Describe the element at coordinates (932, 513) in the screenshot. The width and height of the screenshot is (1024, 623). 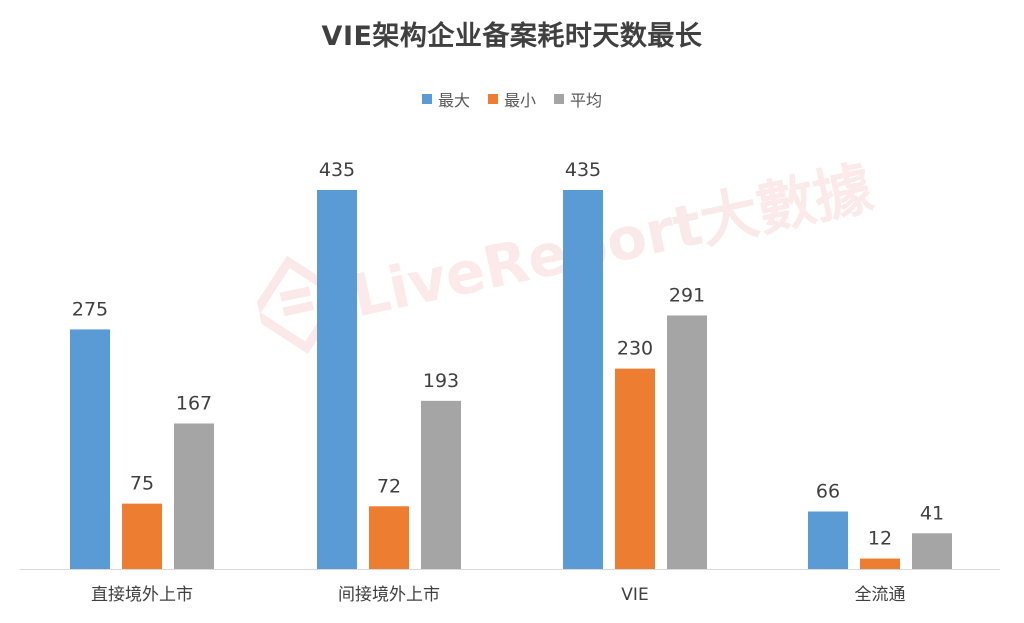
I see `data-label: 41` at that location.